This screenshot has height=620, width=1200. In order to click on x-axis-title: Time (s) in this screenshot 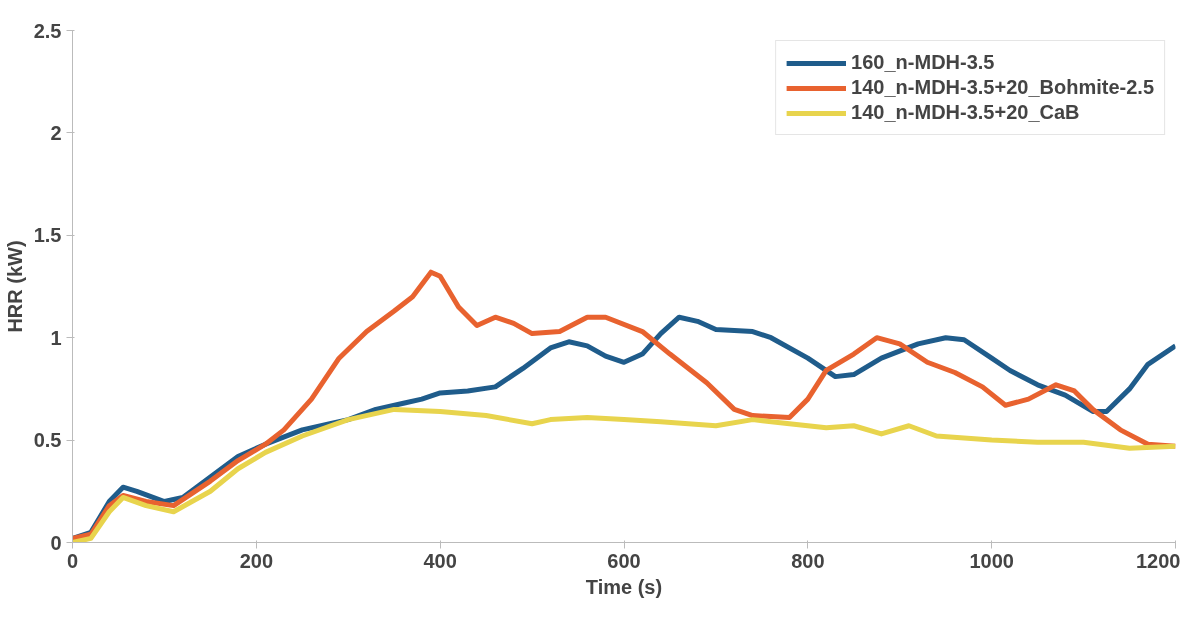, I will do `click(624, 586)`.